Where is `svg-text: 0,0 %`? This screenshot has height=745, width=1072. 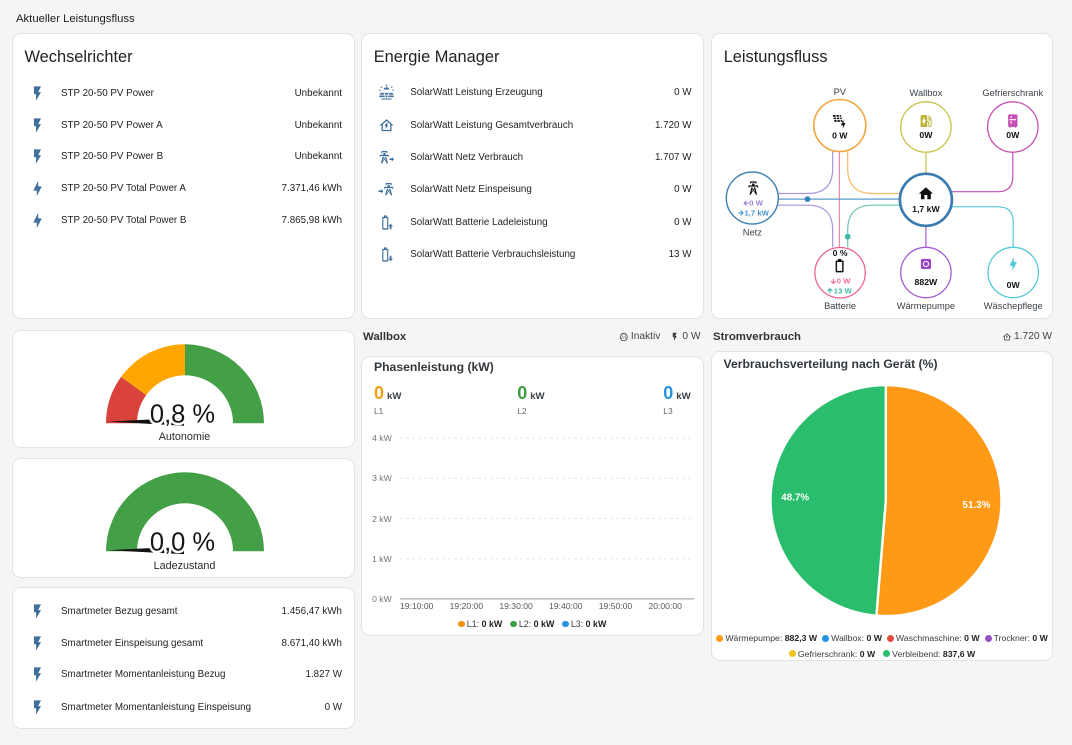 svg-text: 0,0 % is located at coordinates (181, 543).